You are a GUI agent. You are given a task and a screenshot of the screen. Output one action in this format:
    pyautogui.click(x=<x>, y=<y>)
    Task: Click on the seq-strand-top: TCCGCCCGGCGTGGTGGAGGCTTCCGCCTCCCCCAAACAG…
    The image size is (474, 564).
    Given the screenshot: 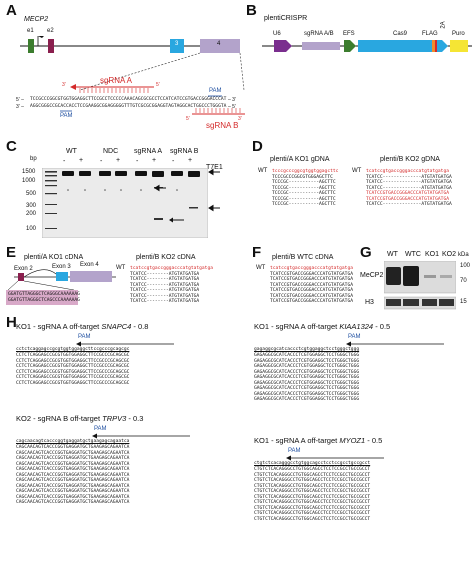 What is the action you would take?
    pyautogui.click(x=128, y=99)
    